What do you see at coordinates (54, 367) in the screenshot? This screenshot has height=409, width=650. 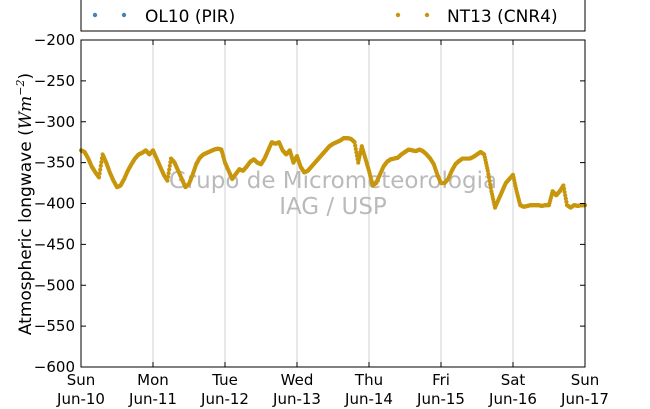 I see `y-tick-label: −600` at bounding box center [54, 367].